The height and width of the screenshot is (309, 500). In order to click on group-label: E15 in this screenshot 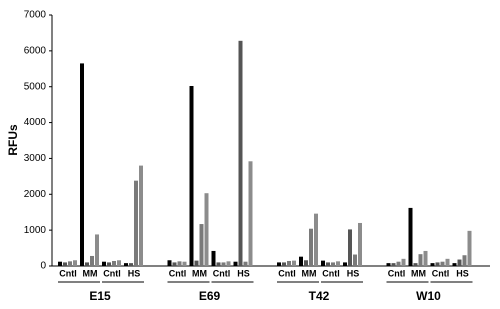, I will do `click(100, 296)`.